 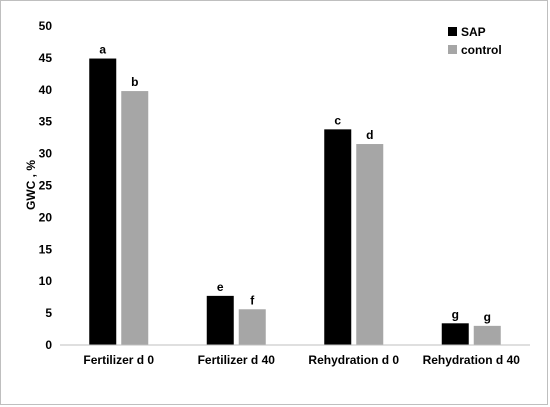 What do you see at coordinates (452, 49) in the screenshot?
I see `legend-swatch-control` at bounding box center [452, 49].